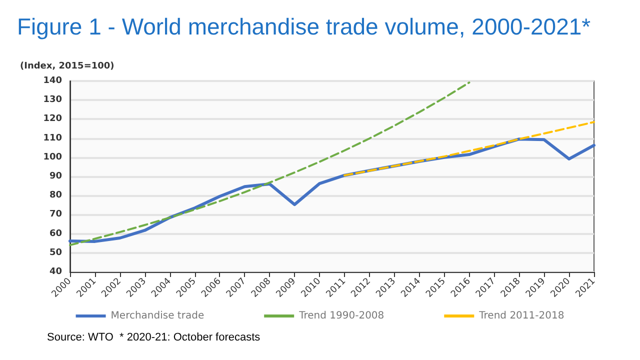 This screenshot has width=640, height=360. What do you see at coordinates (55, 215) in the screenshot?
I see `y-tick-label: 70` at bounding box center [55, 215].